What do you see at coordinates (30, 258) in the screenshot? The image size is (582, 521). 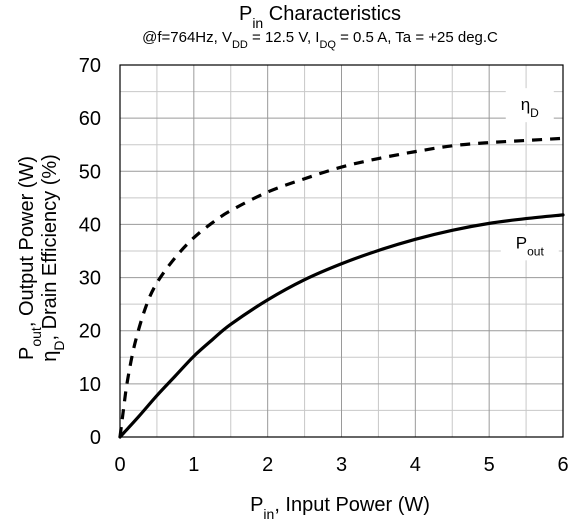 I see `y-axis-label-line1: Pout, Output Power (W)` at bounding box center [30, 258].